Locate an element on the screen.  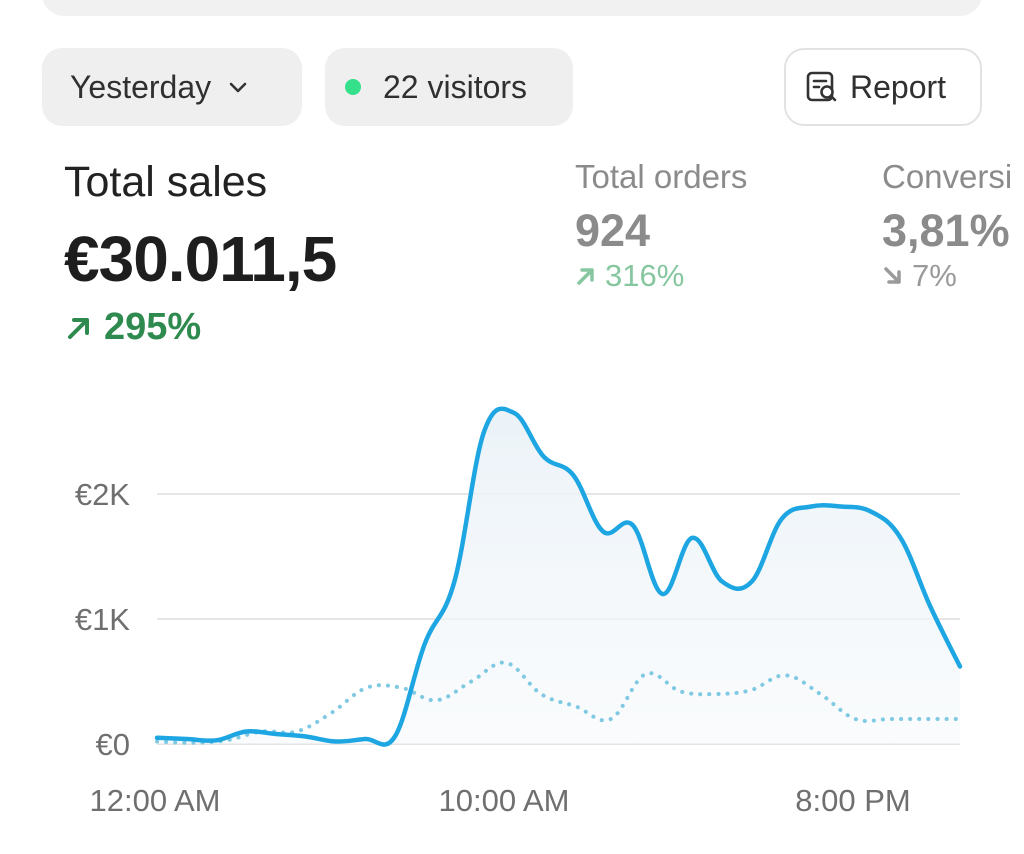
y-tick-label: €1K is located at coordinates (102, 619).